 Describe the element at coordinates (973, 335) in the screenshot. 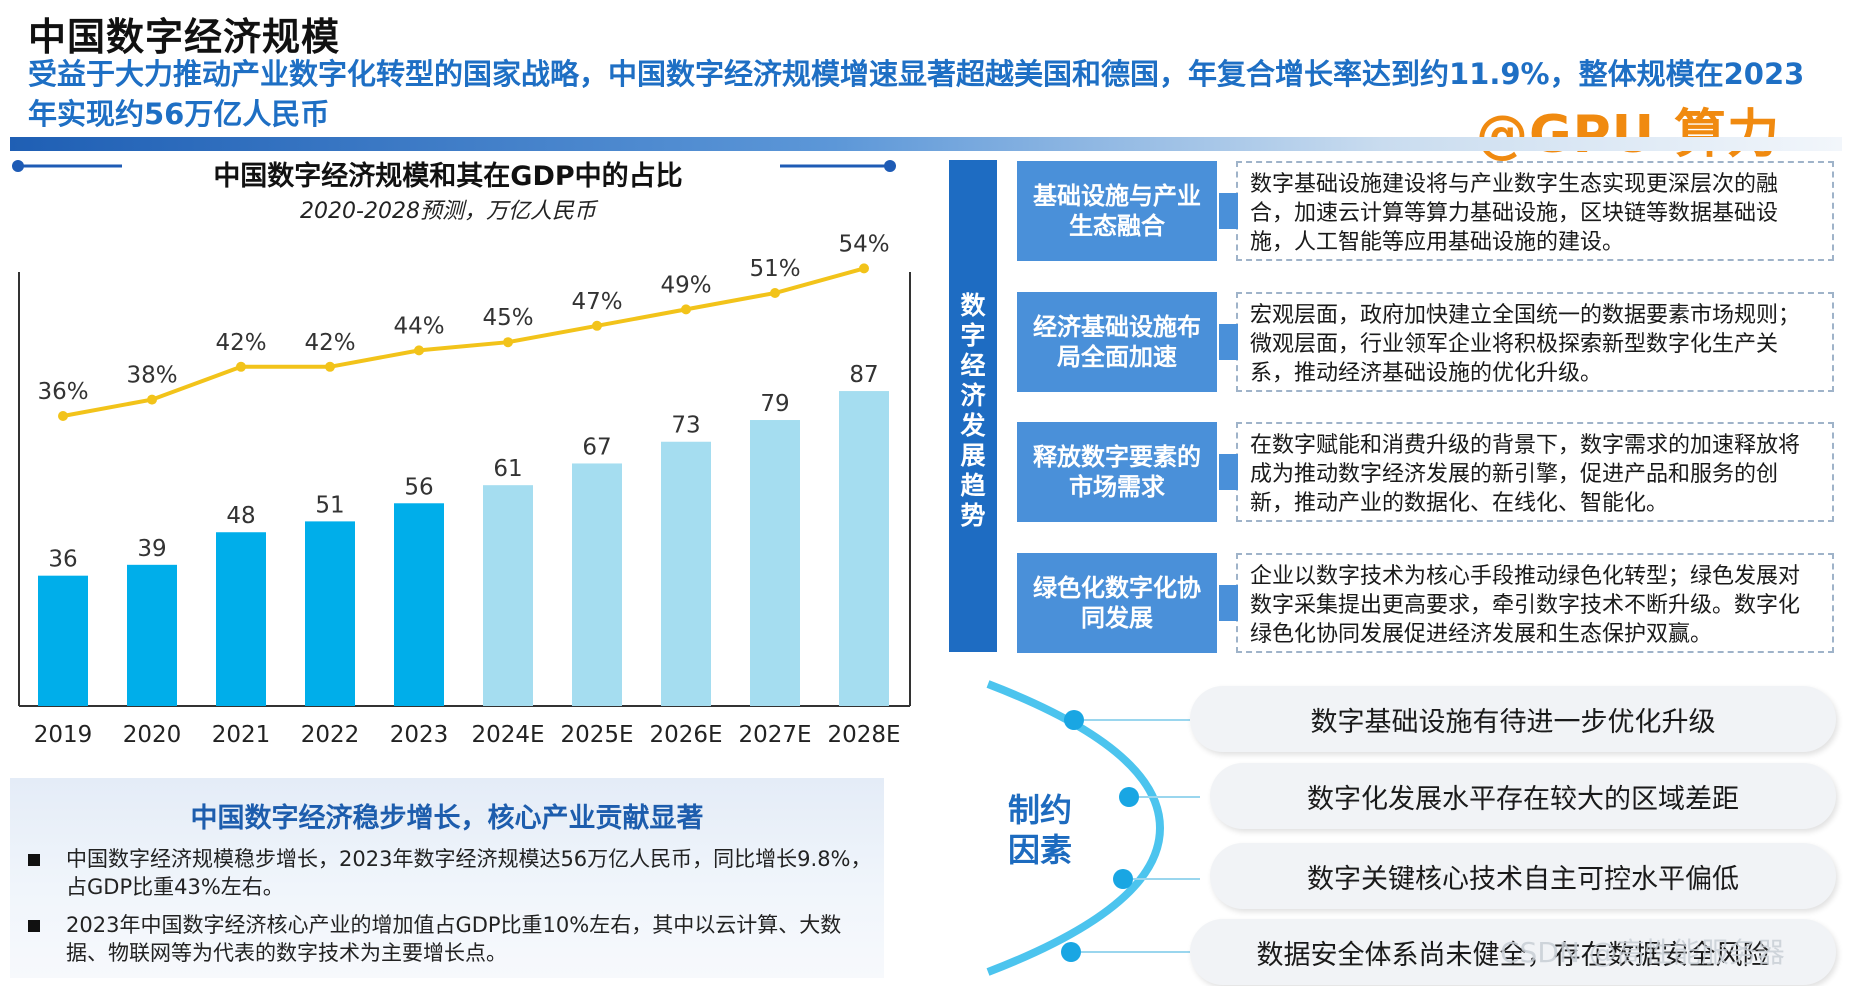

I see `trends-label-char: 字` at that location.